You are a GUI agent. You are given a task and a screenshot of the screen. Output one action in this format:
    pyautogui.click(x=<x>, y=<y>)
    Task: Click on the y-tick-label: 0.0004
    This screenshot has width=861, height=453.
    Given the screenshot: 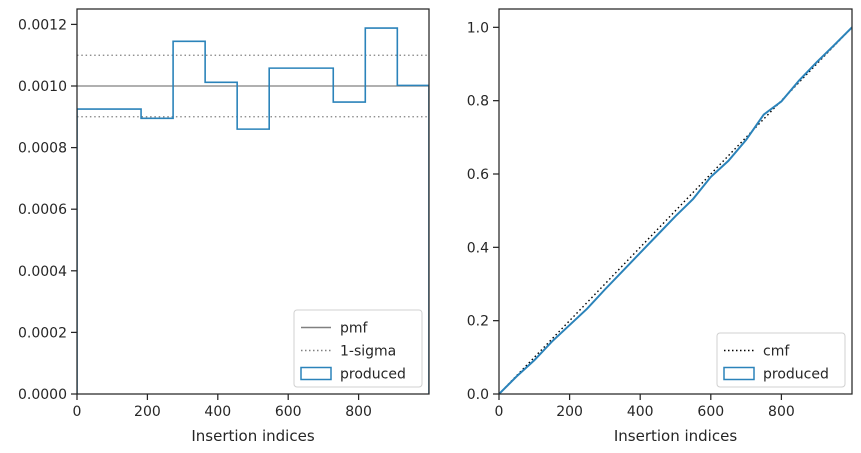 What is the action you would take?
    pyautogui.click(x=42, y=272)
    